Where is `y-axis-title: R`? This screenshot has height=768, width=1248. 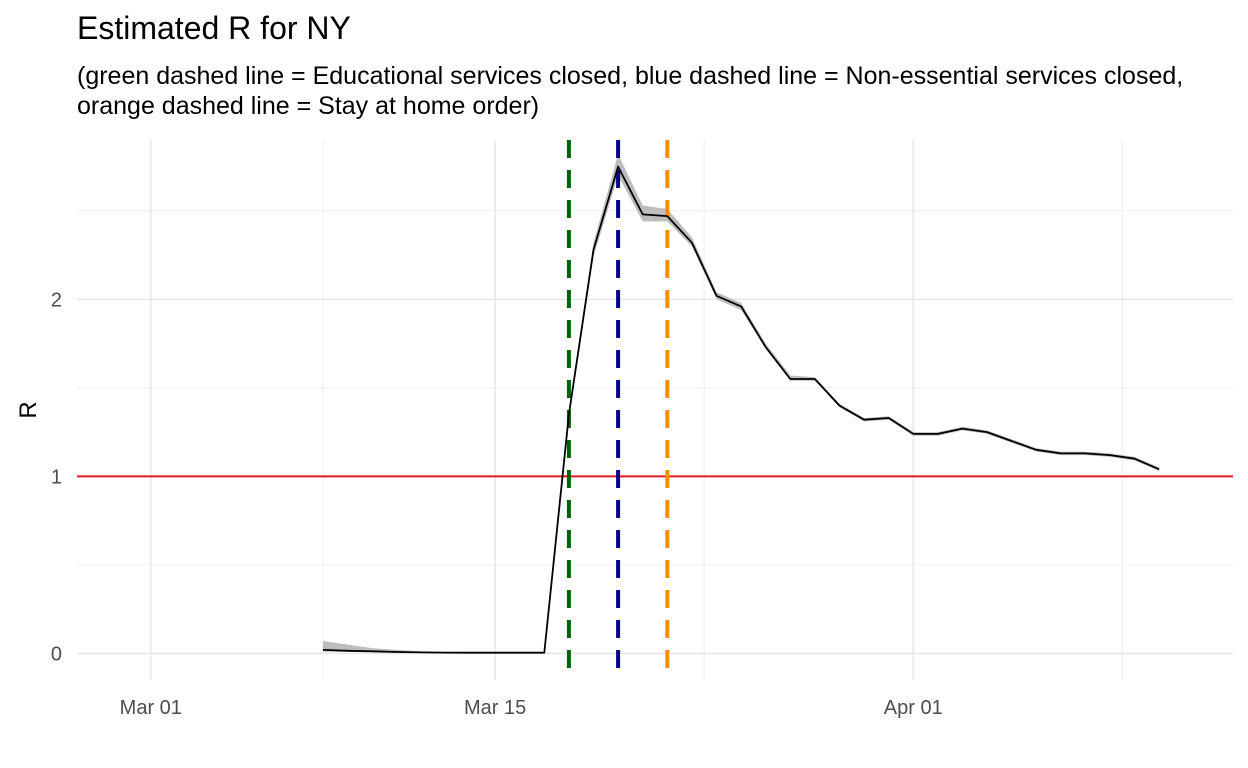 y-axis-title: R is located at coordinates (28, 409).